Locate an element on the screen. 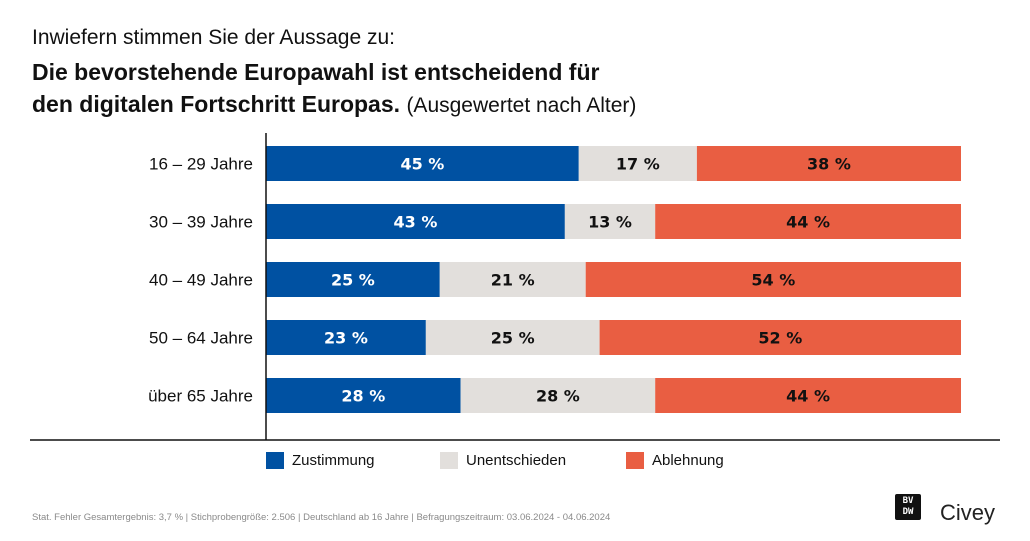 The width and height of the screenshot is (1030, 541). data-label: 52 % is located at coordinates (780, 338).